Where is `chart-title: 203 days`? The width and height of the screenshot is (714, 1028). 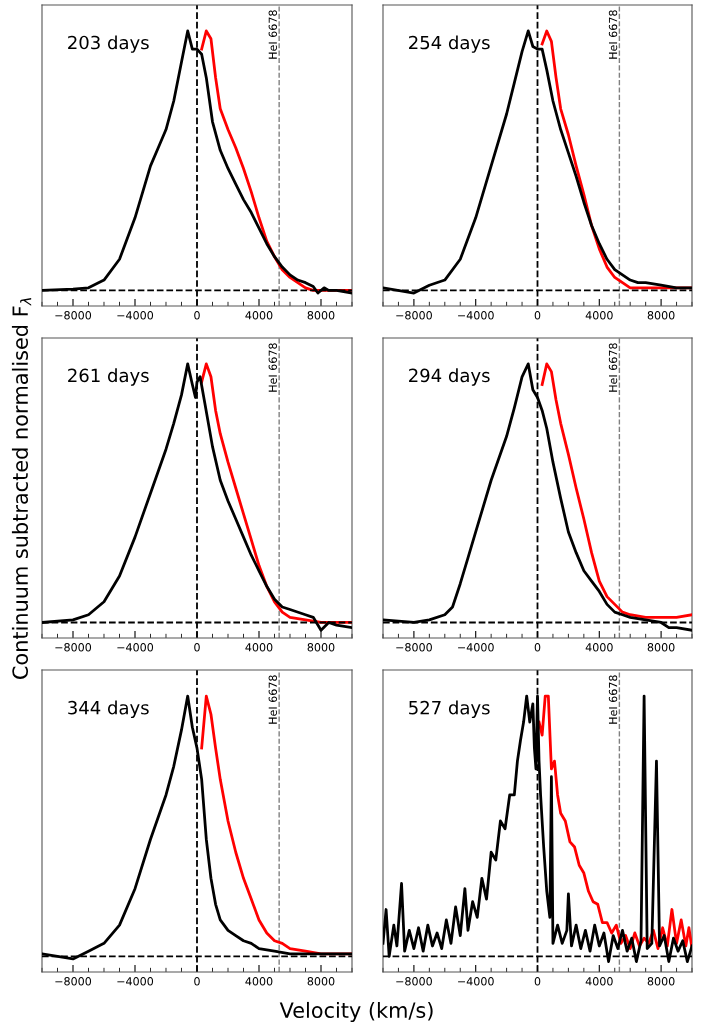
chart-title: 203 days is located at coordinates (108, 44).